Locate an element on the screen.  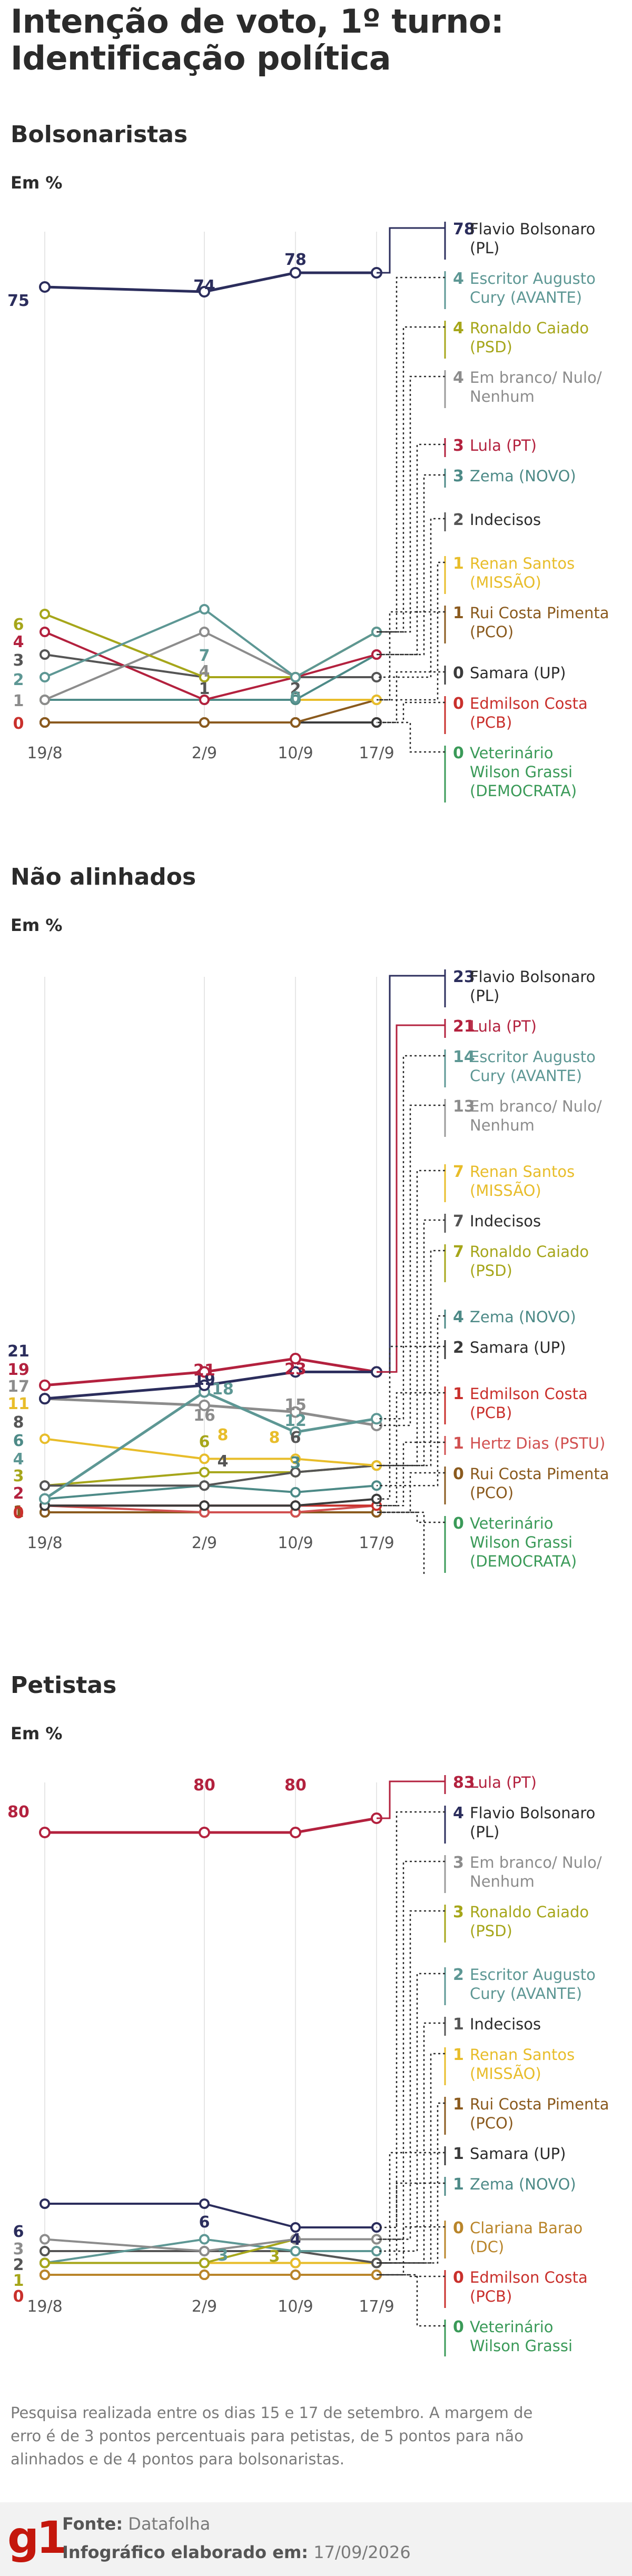
data-point-clariana-barao-dc is located at coordinates (44, 2275).